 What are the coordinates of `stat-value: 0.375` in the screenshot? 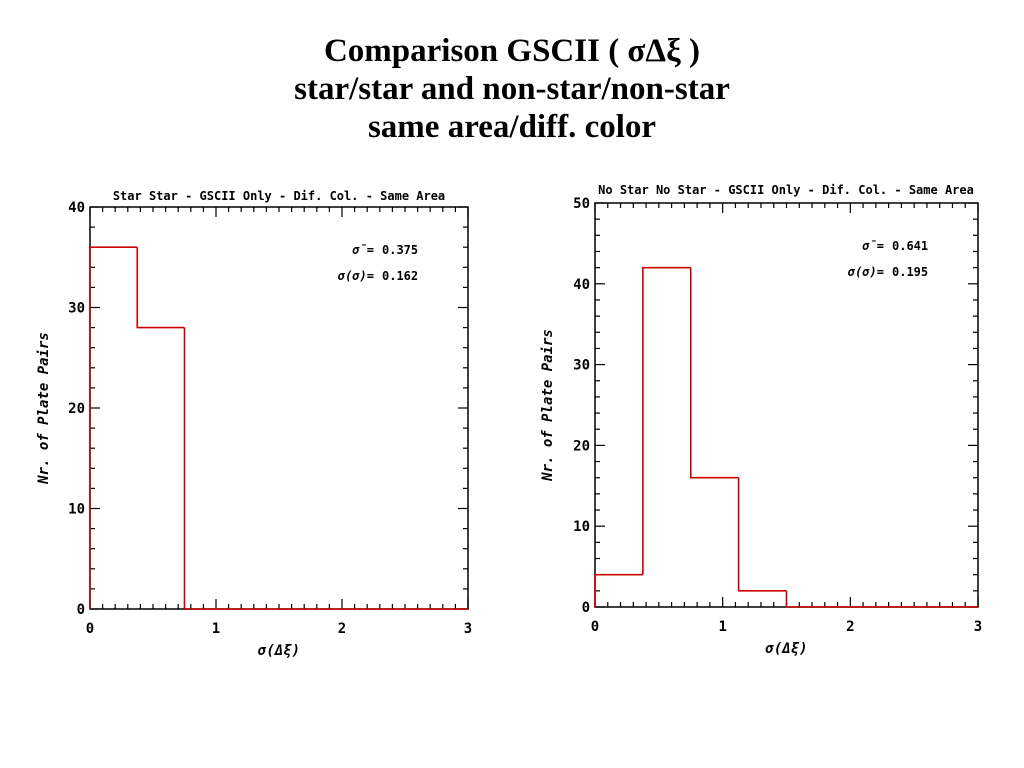 It's located at (400, 250).